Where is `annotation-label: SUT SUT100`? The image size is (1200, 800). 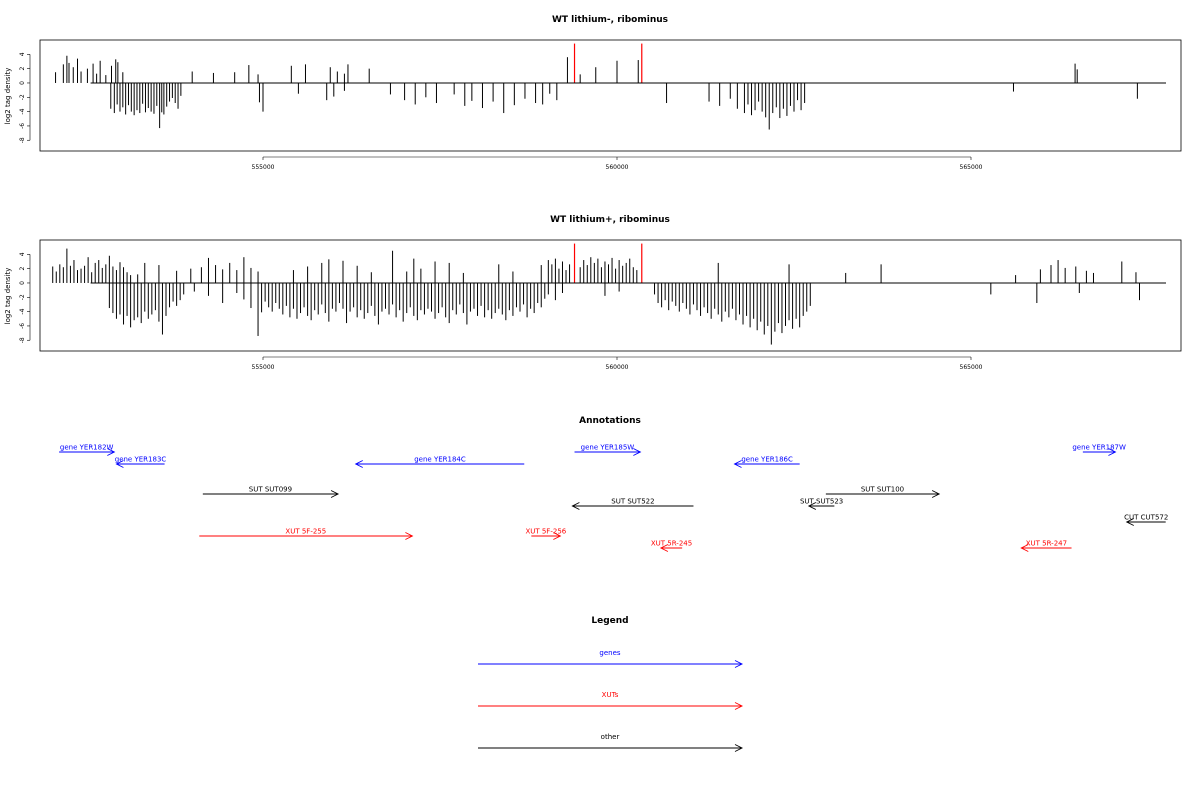
annotation-label: SUT SUT100 is located at coordinates (882, 490).